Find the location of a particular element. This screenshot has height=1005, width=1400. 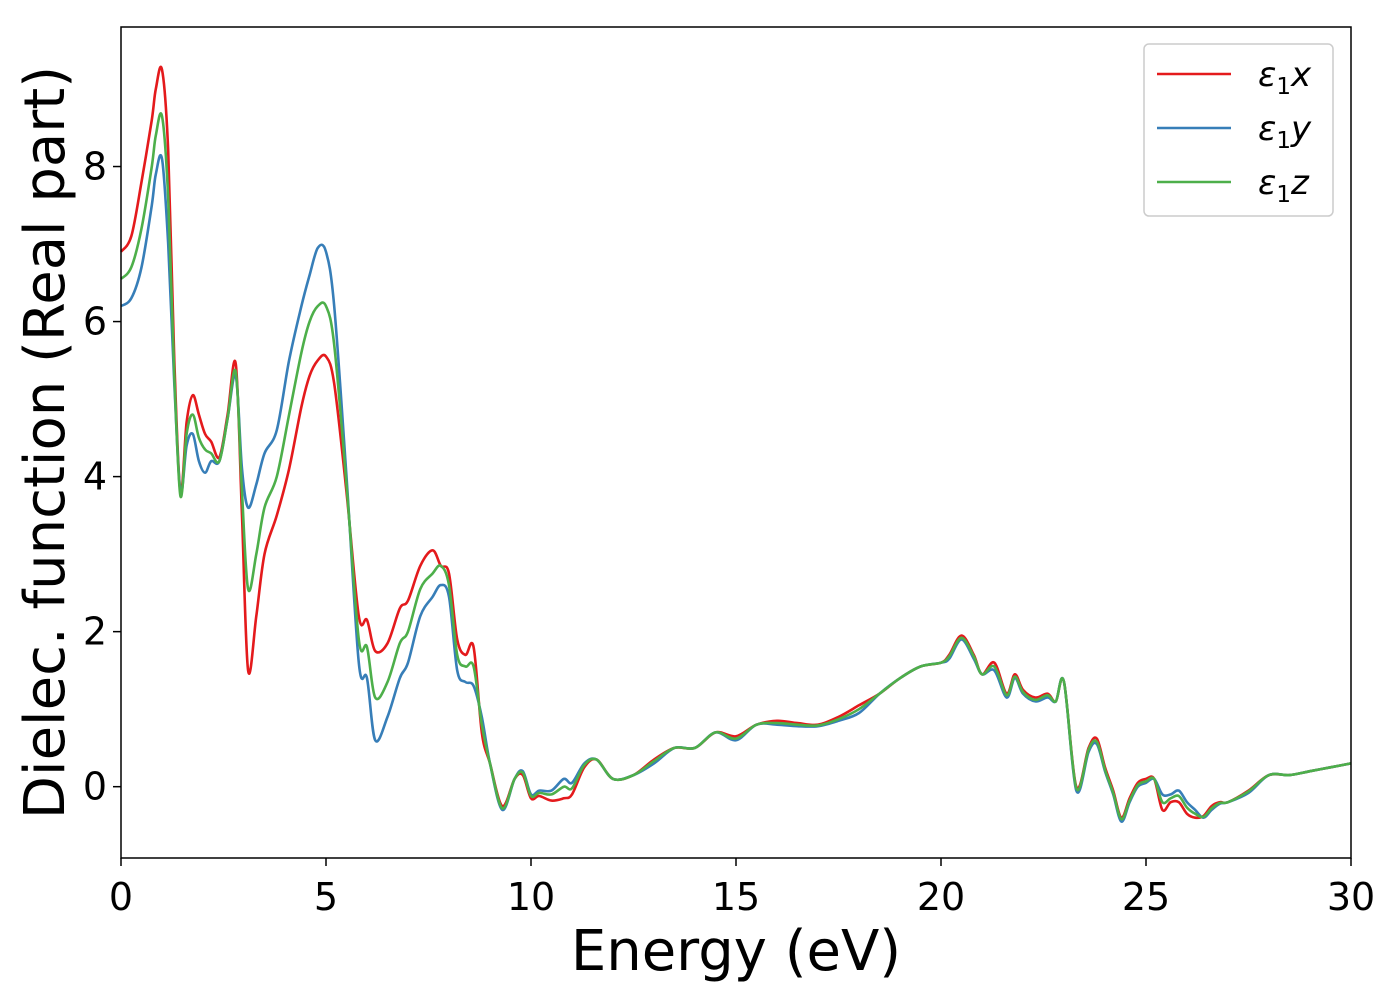

legend-label: ε1x is located at coordinates (1285, 77).